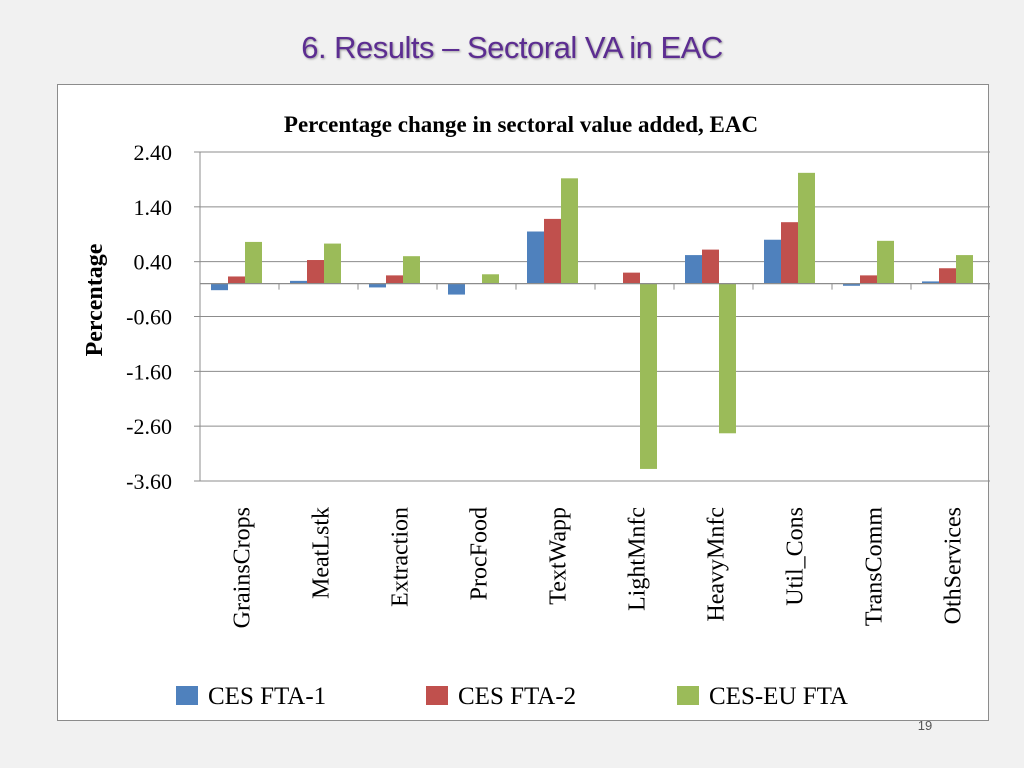 This screenshot has width=1024, height=768. I want to click on bar-ces-fta-1-extraction, so click(377, 285).